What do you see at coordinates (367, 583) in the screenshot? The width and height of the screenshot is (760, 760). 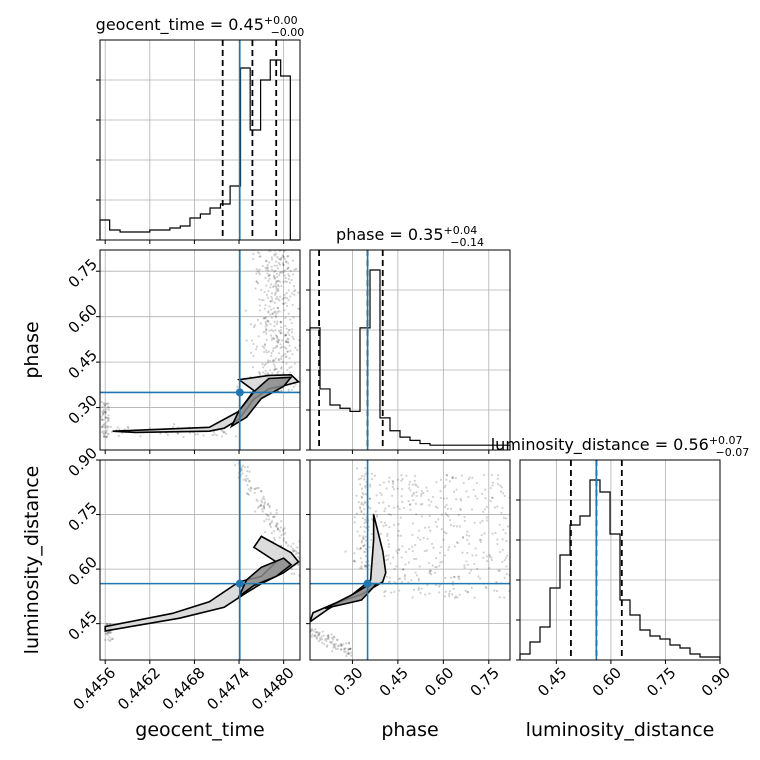 I see `truth-marker` at bounding box center [367, 583].